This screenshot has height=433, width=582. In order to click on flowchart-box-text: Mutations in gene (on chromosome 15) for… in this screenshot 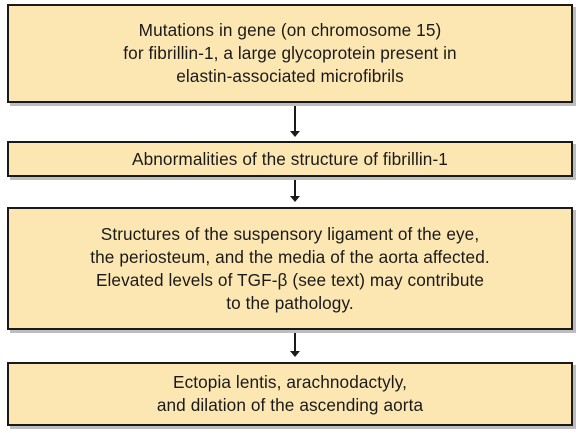, I will do `click(290, 53)`.